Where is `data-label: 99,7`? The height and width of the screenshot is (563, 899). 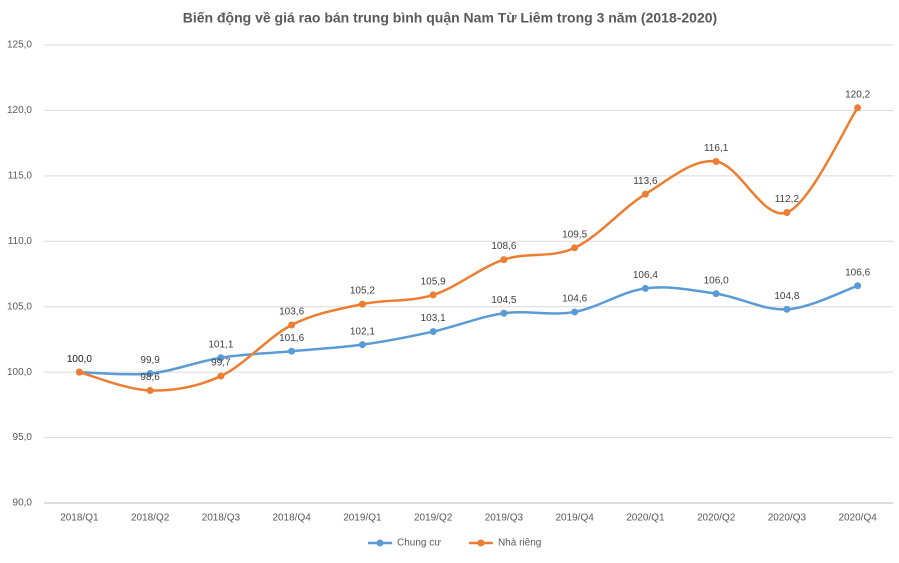
data-label: 99,7 is located at coordinates (221, 363).